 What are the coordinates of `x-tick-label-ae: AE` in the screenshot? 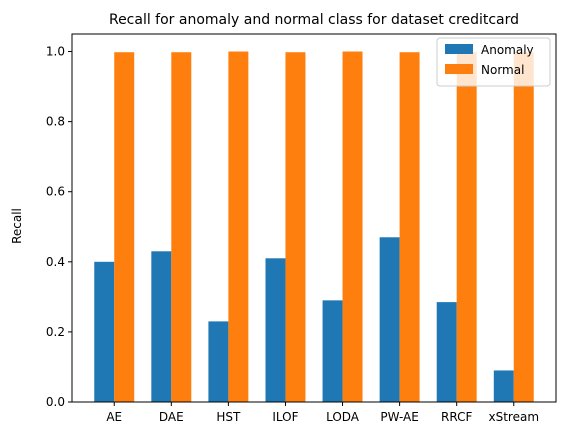 It's located at (114, 417).